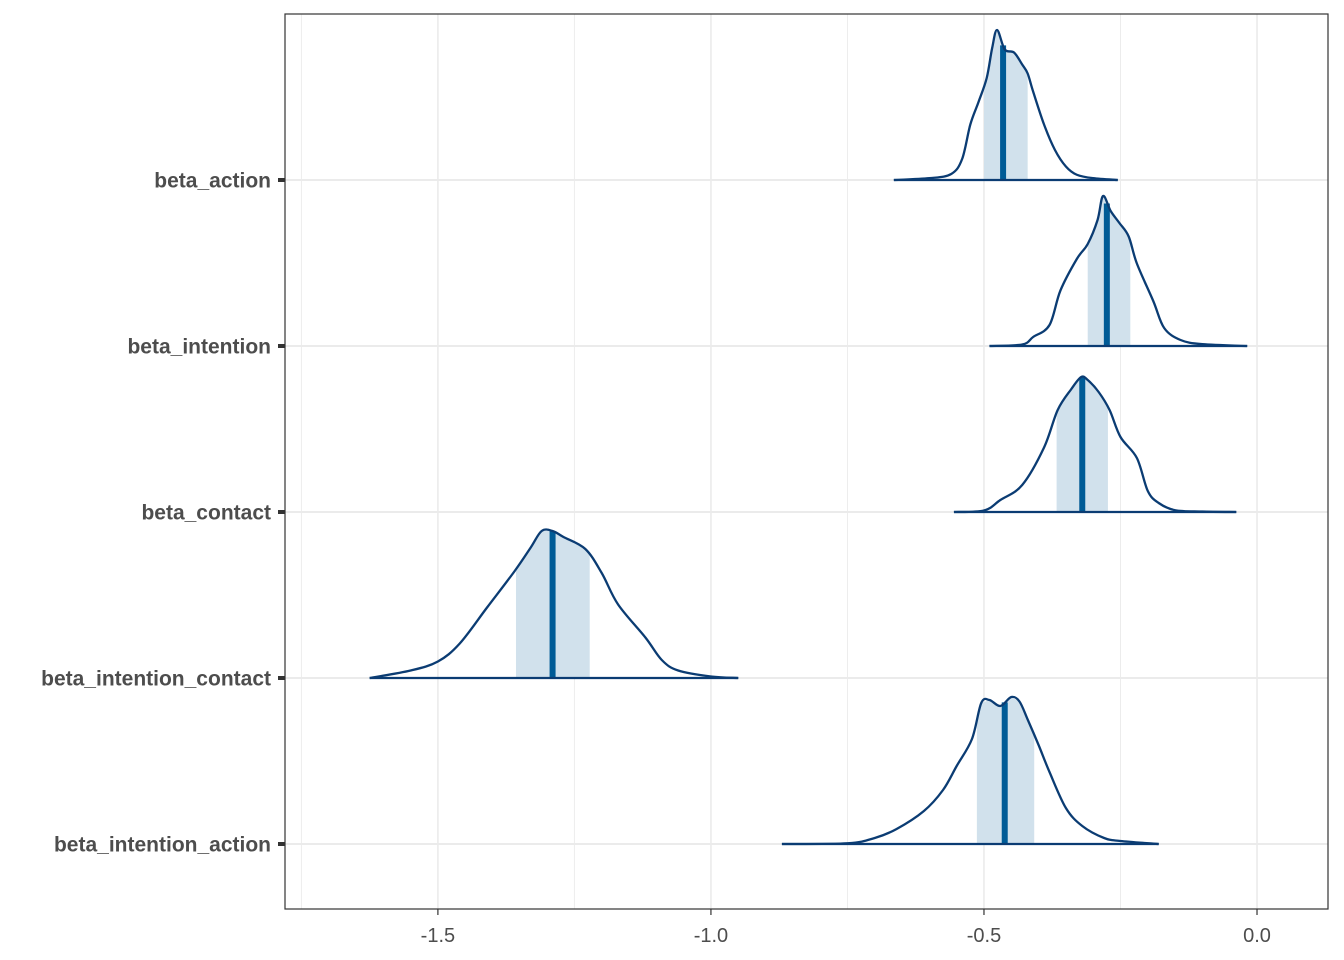  I want to click on y-tick-label: beta_contact, so click(206, 513).